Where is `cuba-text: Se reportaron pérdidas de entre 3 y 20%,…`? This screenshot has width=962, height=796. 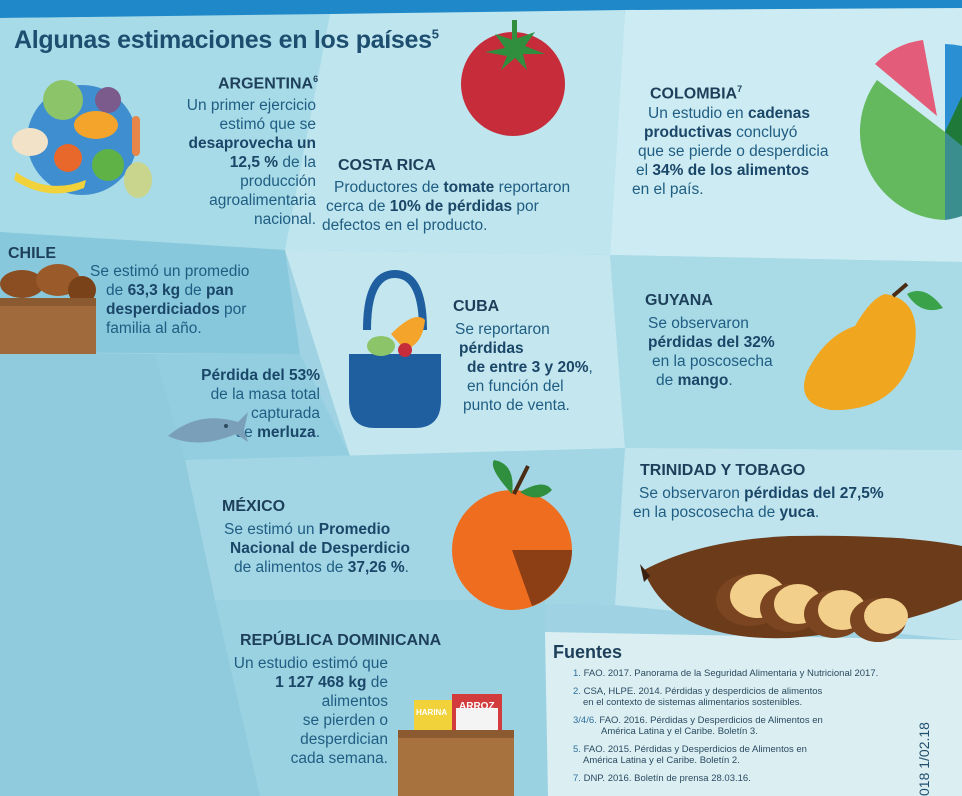
cuba-text: Se reportaron pérdidas de entre 3 y 20%,… is located at coordinates (524, 367).